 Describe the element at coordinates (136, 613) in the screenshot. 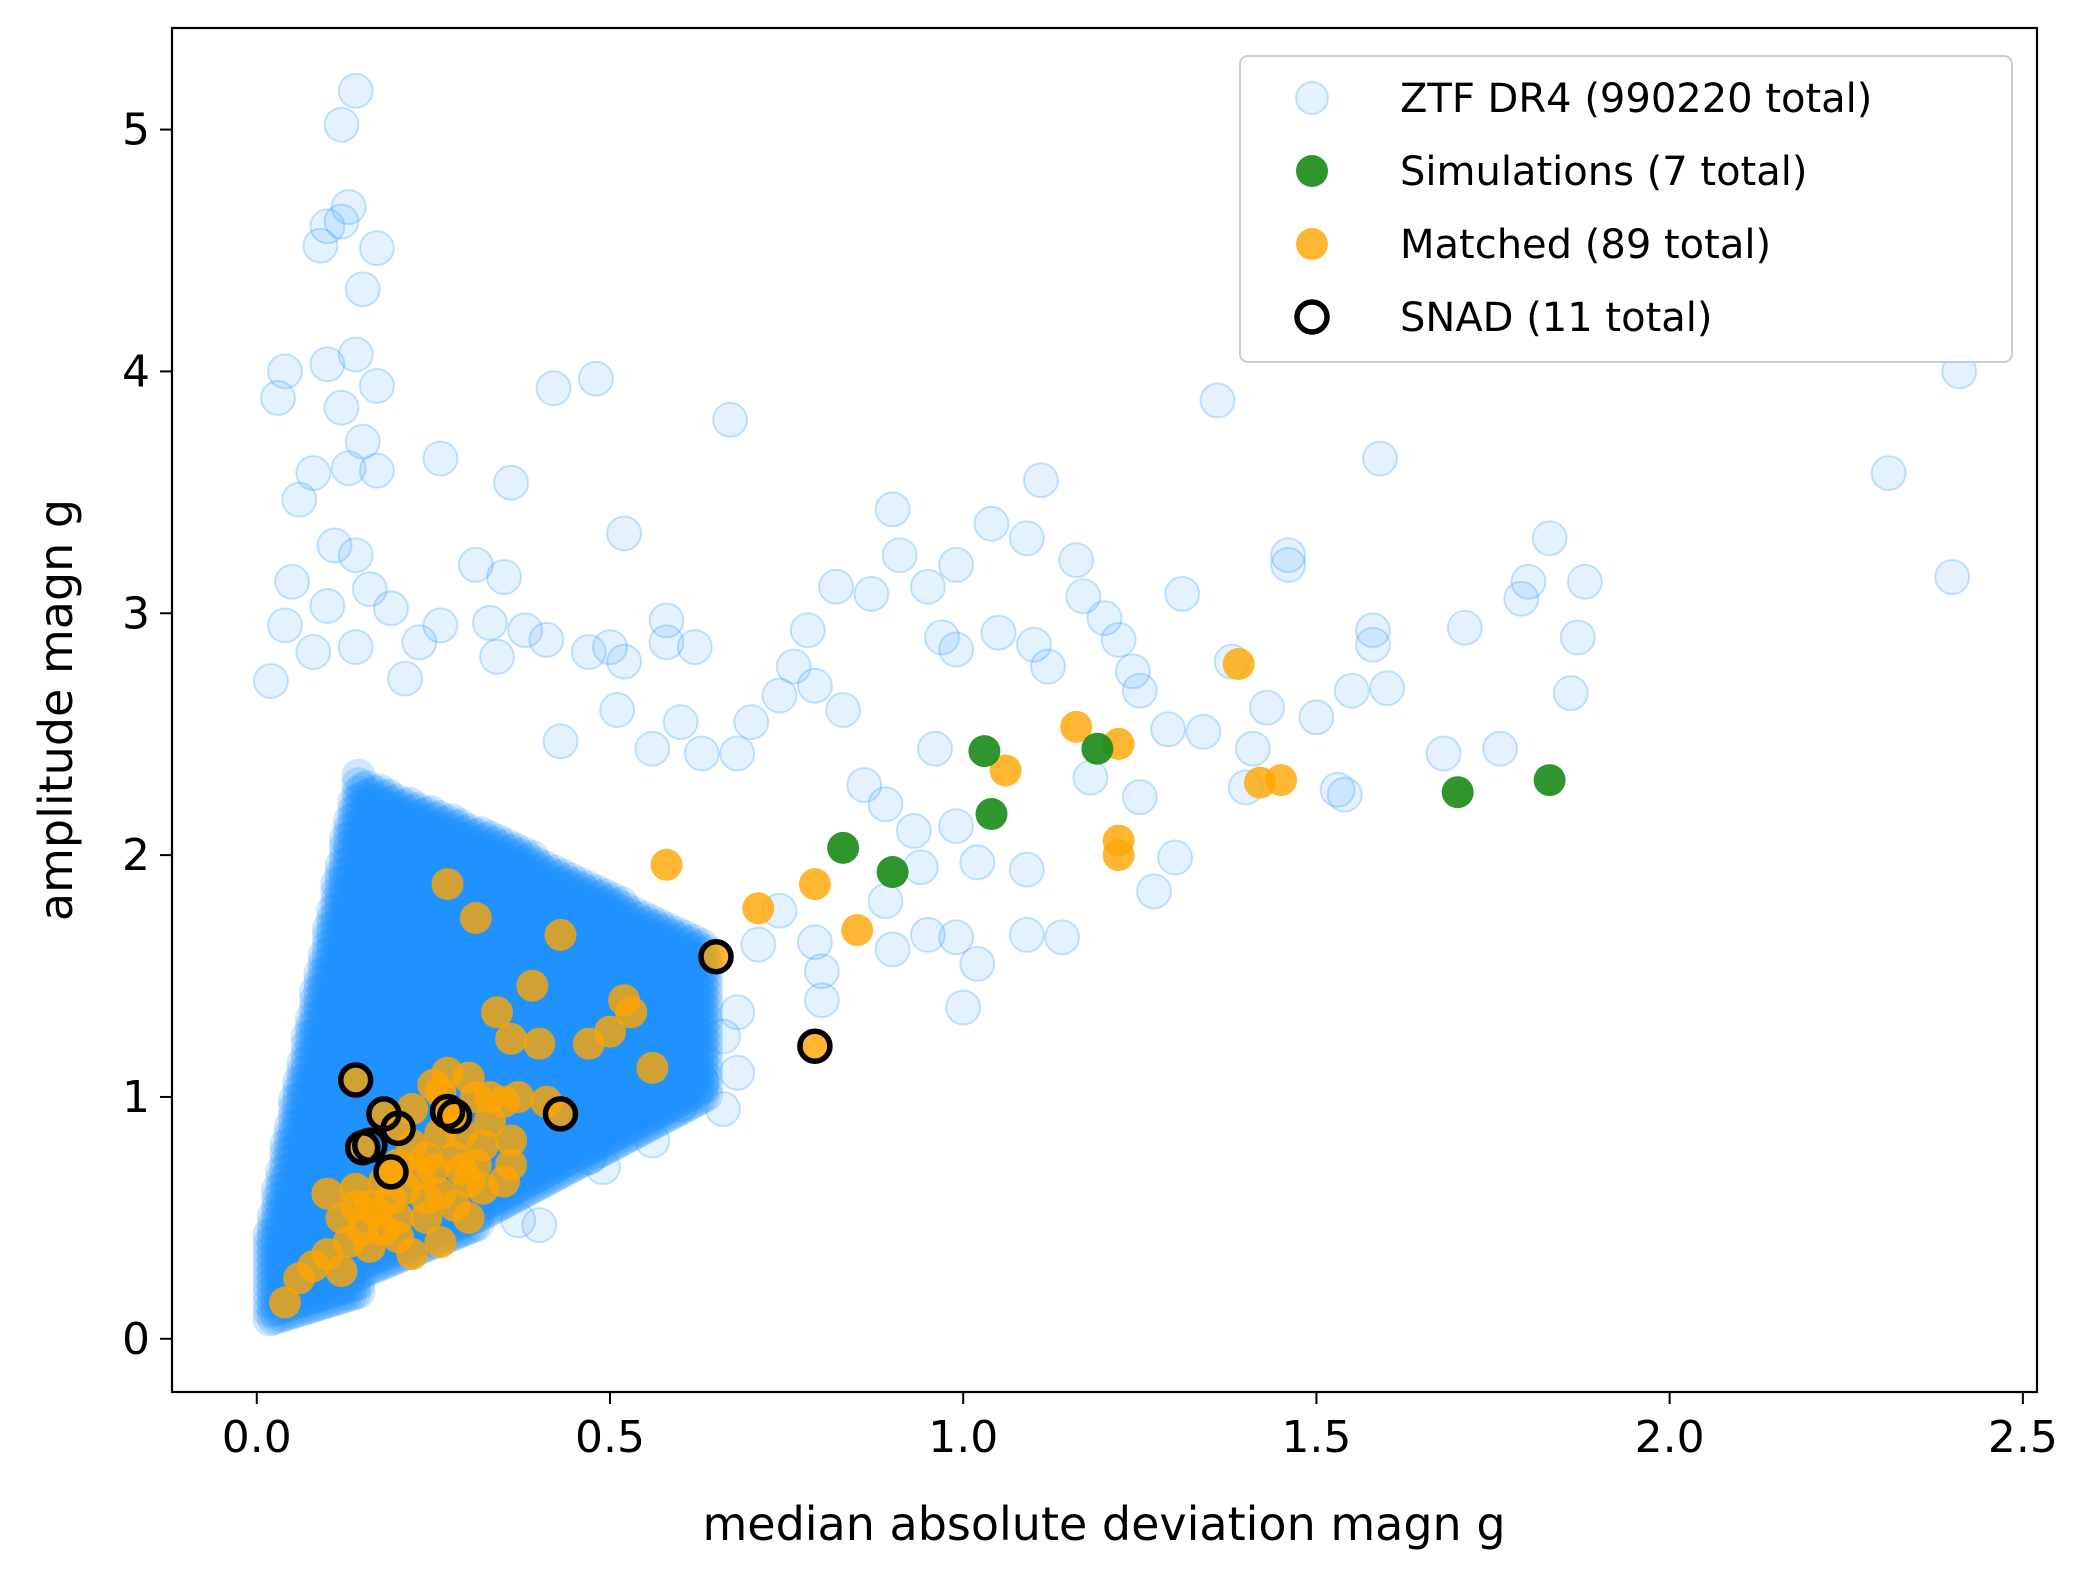

I see `y-tick-label: 3` at that location.